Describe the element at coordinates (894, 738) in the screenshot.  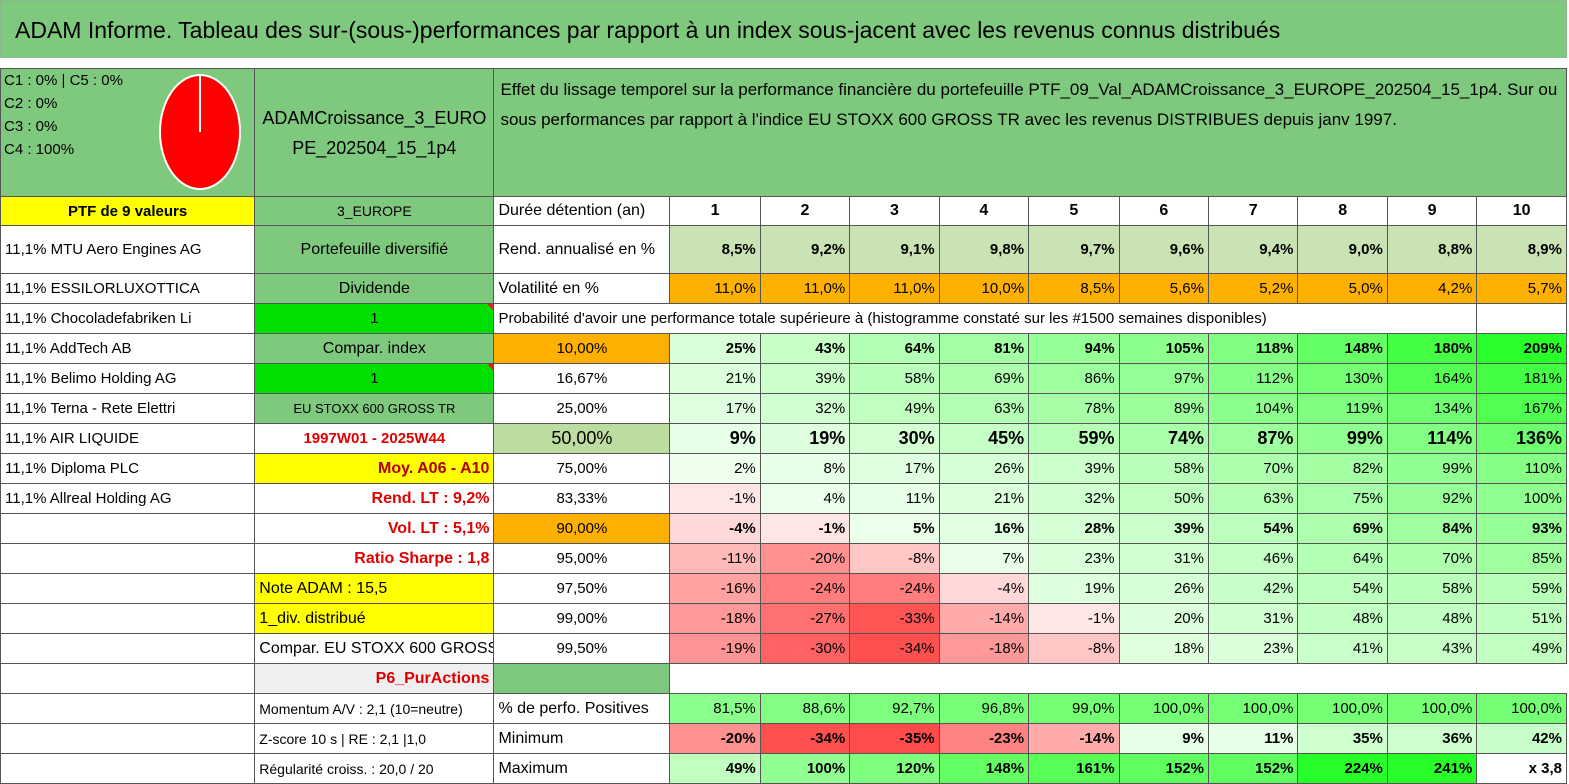
I see `min-value: -35%` at that location.